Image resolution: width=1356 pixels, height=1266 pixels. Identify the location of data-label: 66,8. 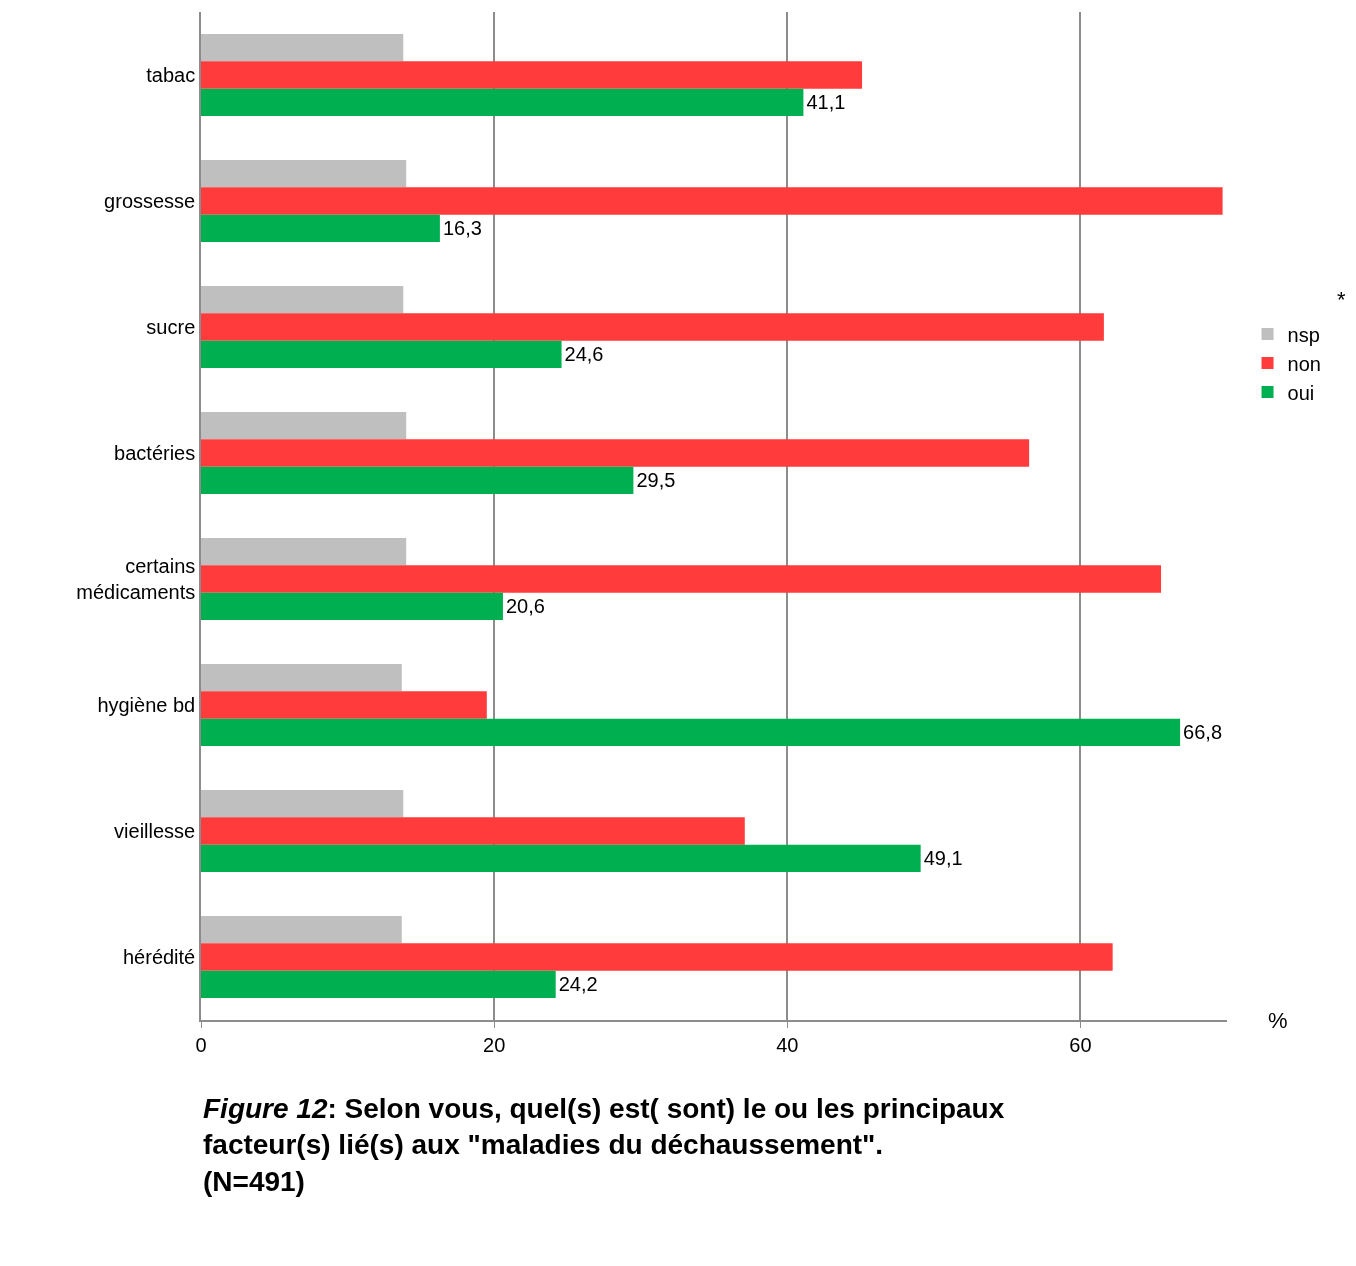
(1203, 732).